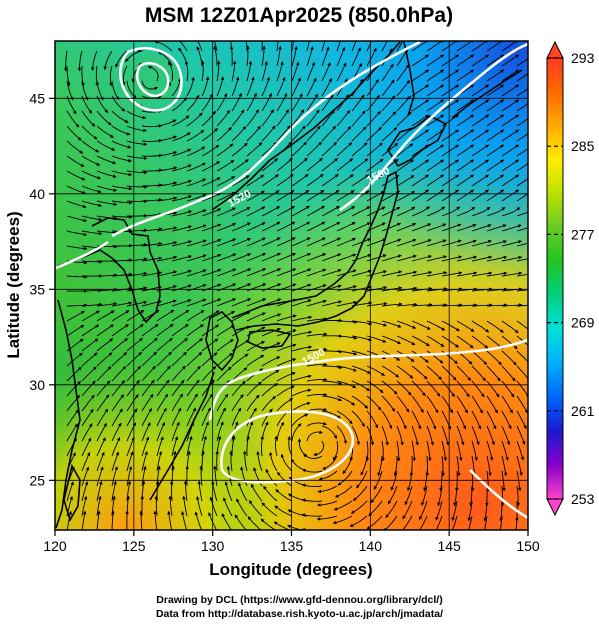 The width and height of the screenshot is (599, 630). What do you see at coordinates (37, 289) in the screenshot?
I see `y-tick-label: 35` at bounding box center [37, 289].